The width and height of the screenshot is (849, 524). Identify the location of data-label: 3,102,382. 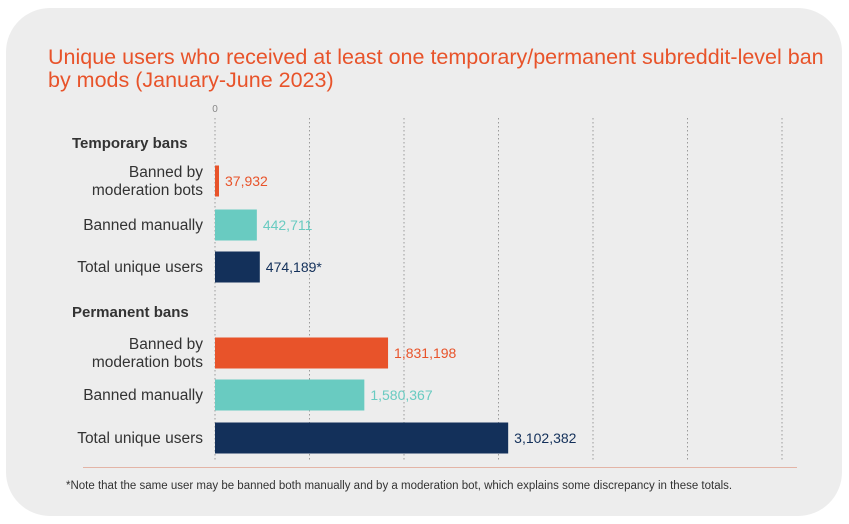
(545, 438).